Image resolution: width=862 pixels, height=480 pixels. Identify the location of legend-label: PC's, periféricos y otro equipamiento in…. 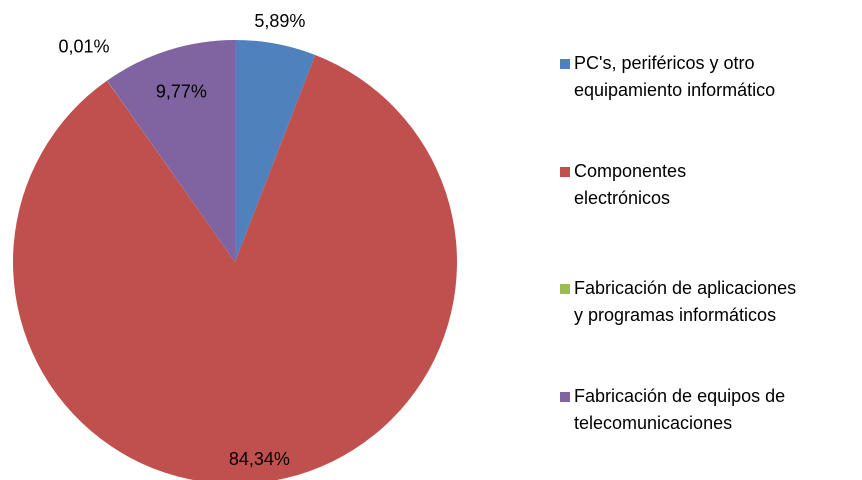
(675, 76).